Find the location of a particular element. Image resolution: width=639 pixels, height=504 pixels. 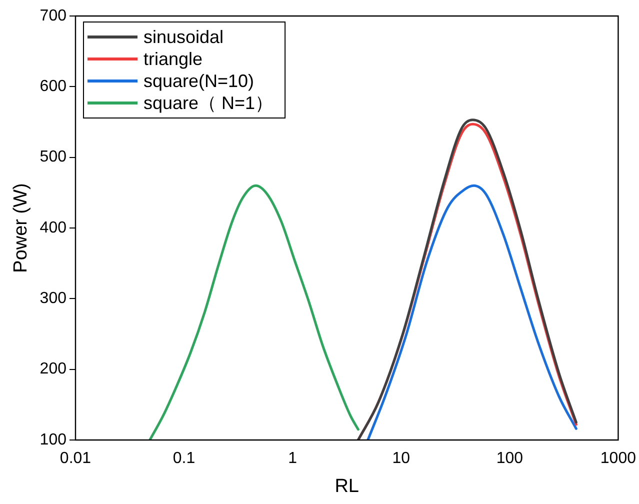

y-tick-label: 600 is located at coordinates (53, 87).